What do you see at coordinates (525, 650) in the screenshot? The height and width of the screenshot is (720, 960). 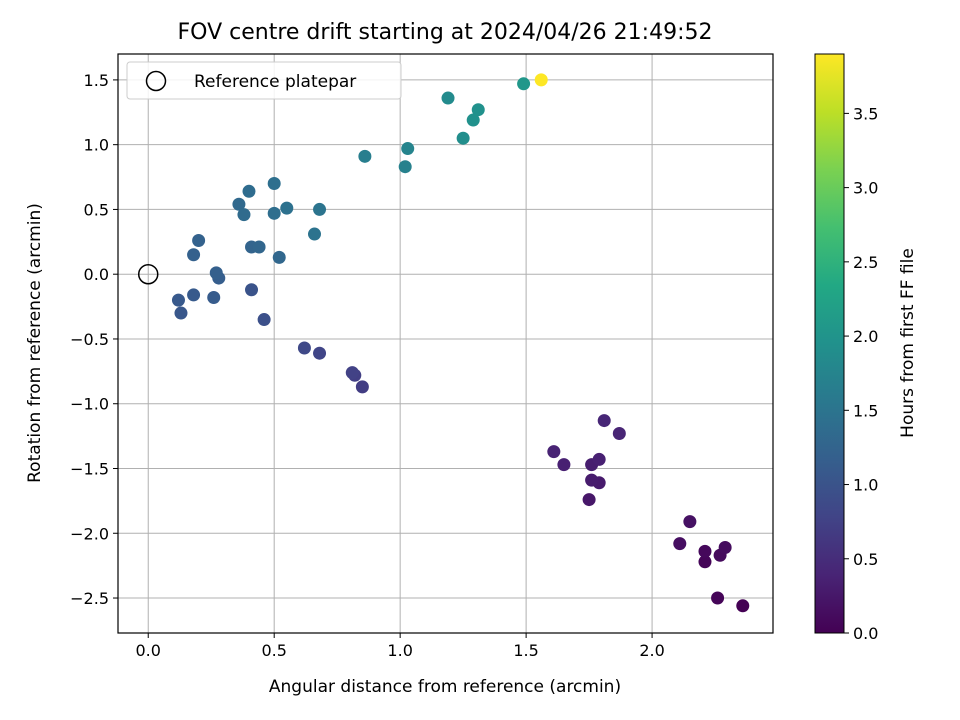 I see `x-tick-label: 1.5` at bounding box center [525, 650].